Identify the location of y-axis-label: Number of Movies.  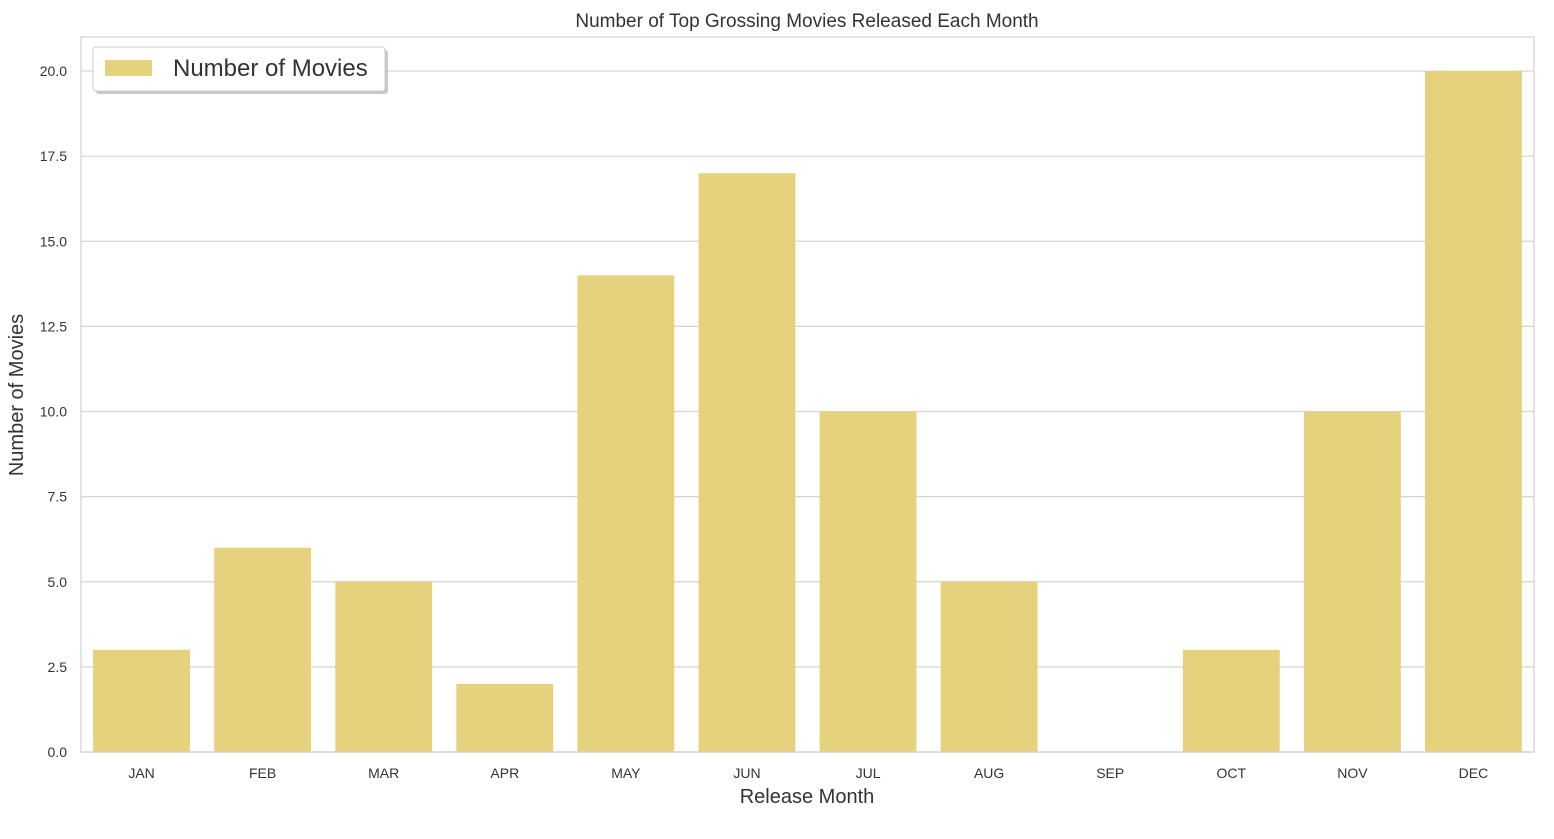
(17, 395).